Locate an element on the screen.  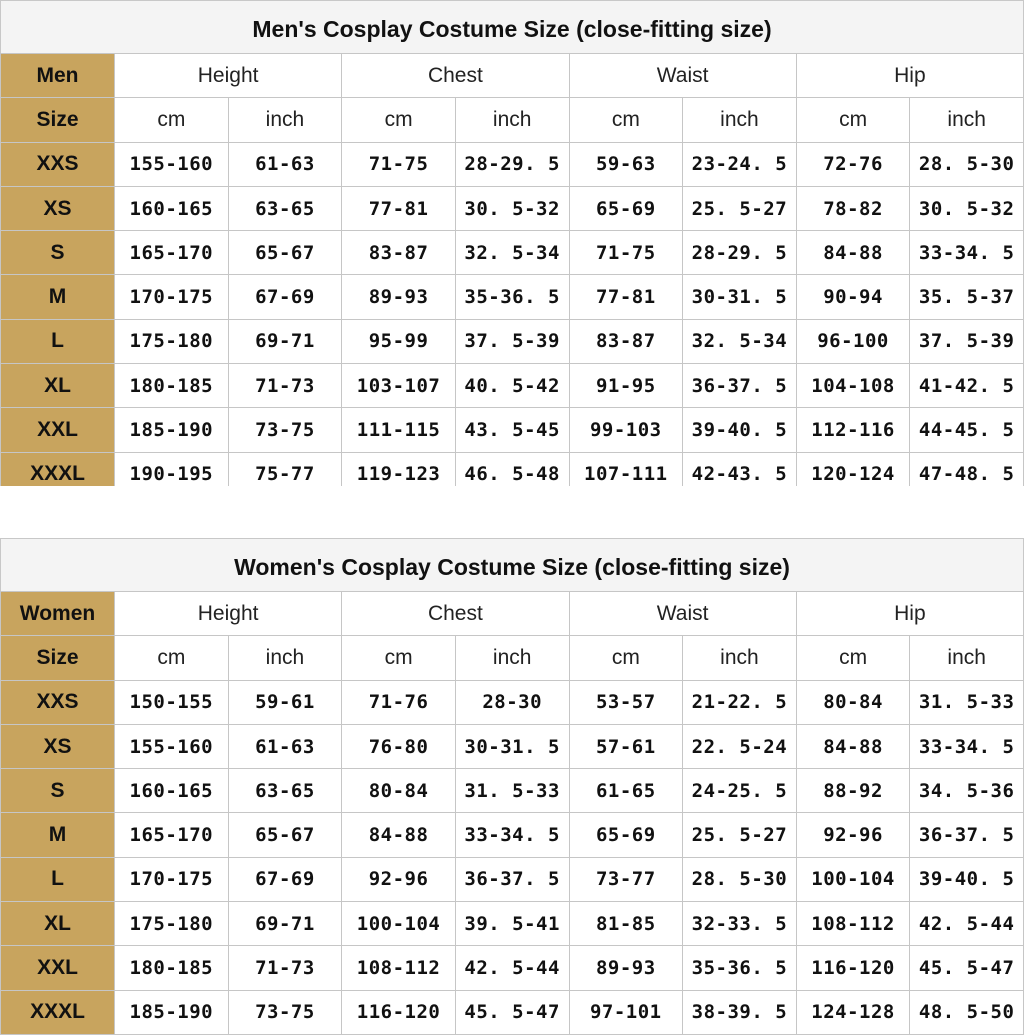
measurement-cell: 92-96 is located at coordinates (398, 879).